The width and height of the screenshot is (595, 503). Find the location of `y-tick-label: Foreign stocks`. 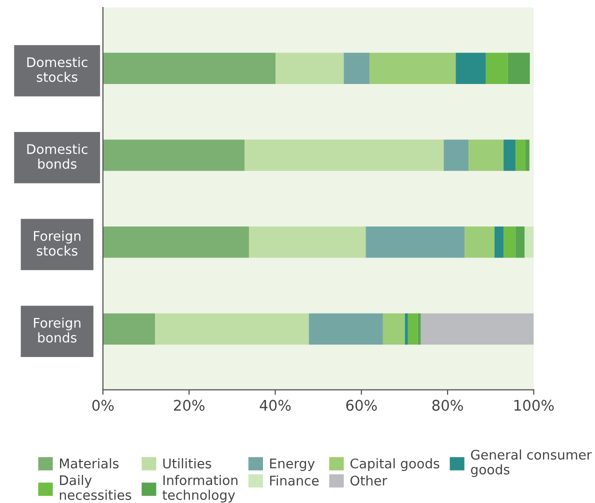

y-tick-label: Foreign stocks is located at coordinates (57, 243).